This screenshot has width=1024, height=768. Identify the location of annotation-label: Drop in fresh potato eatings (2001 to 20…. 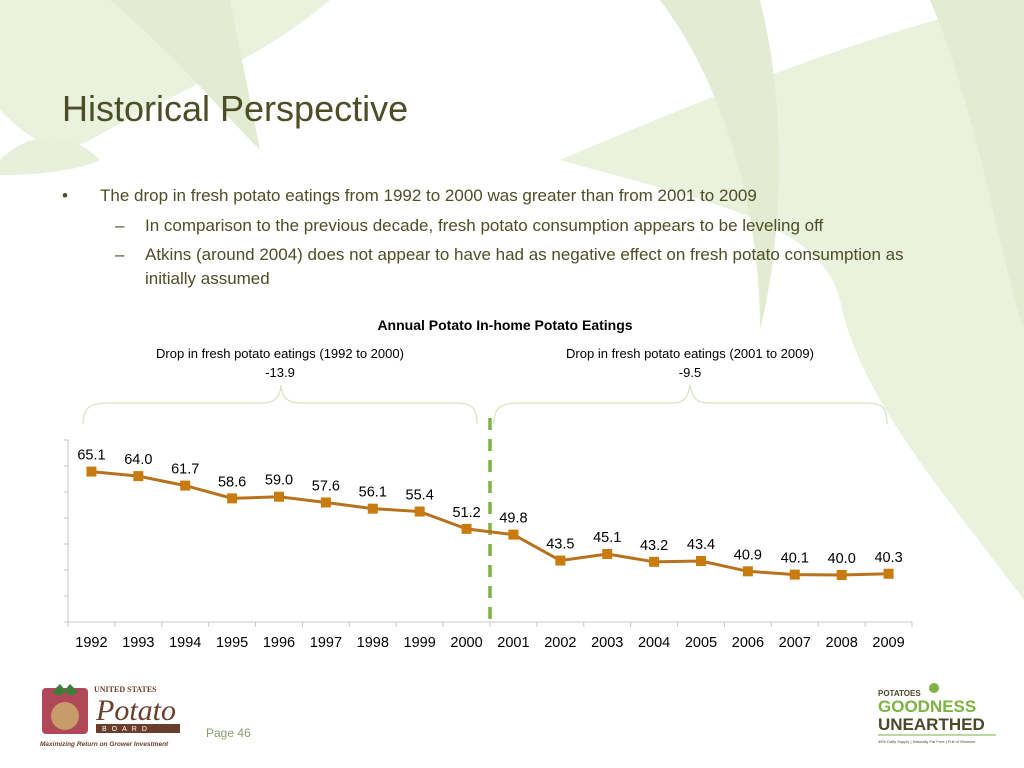
(690, 353).